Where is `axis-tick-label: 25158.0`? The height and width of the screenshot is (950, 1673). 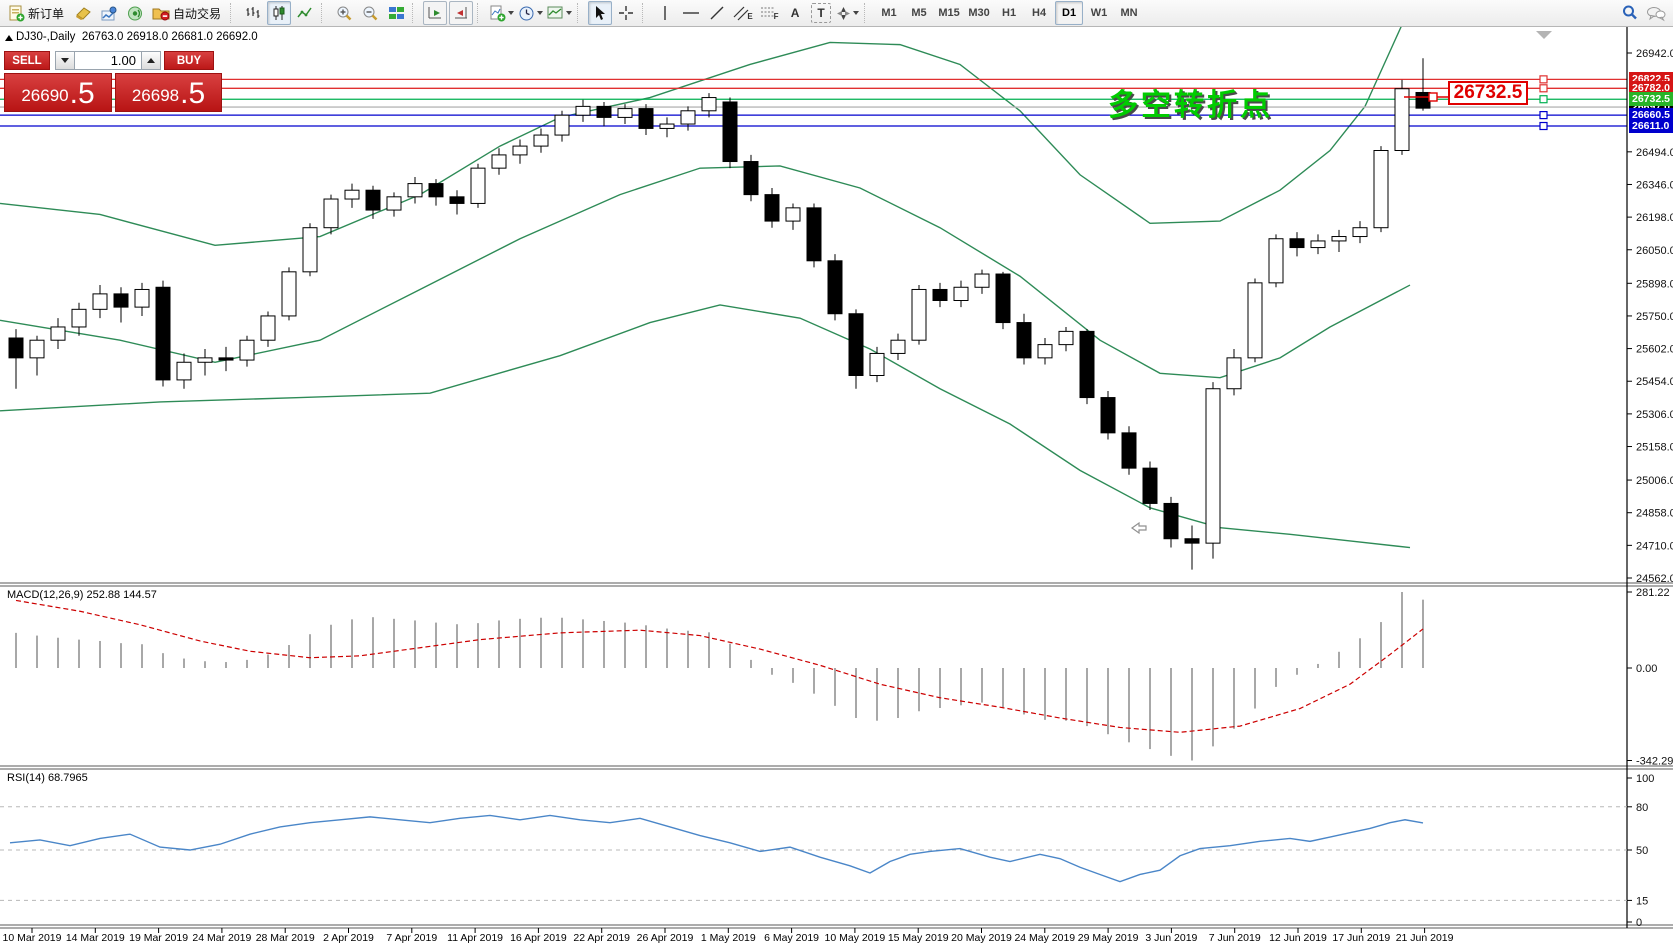
axis-tick-label: 25158.0 is located at coordinates (1654, 448).